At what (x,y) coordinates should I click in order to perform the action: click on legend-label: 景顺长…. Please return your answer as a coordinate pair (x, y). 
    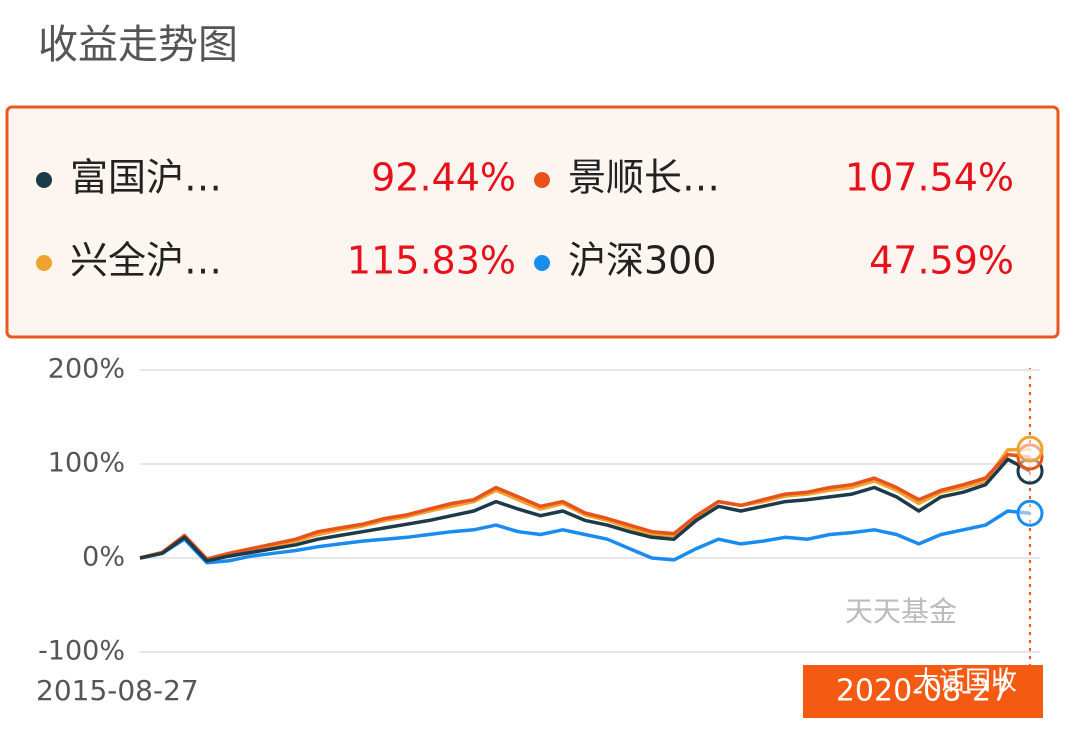
    Looking at the image, I should click on (644, 178).